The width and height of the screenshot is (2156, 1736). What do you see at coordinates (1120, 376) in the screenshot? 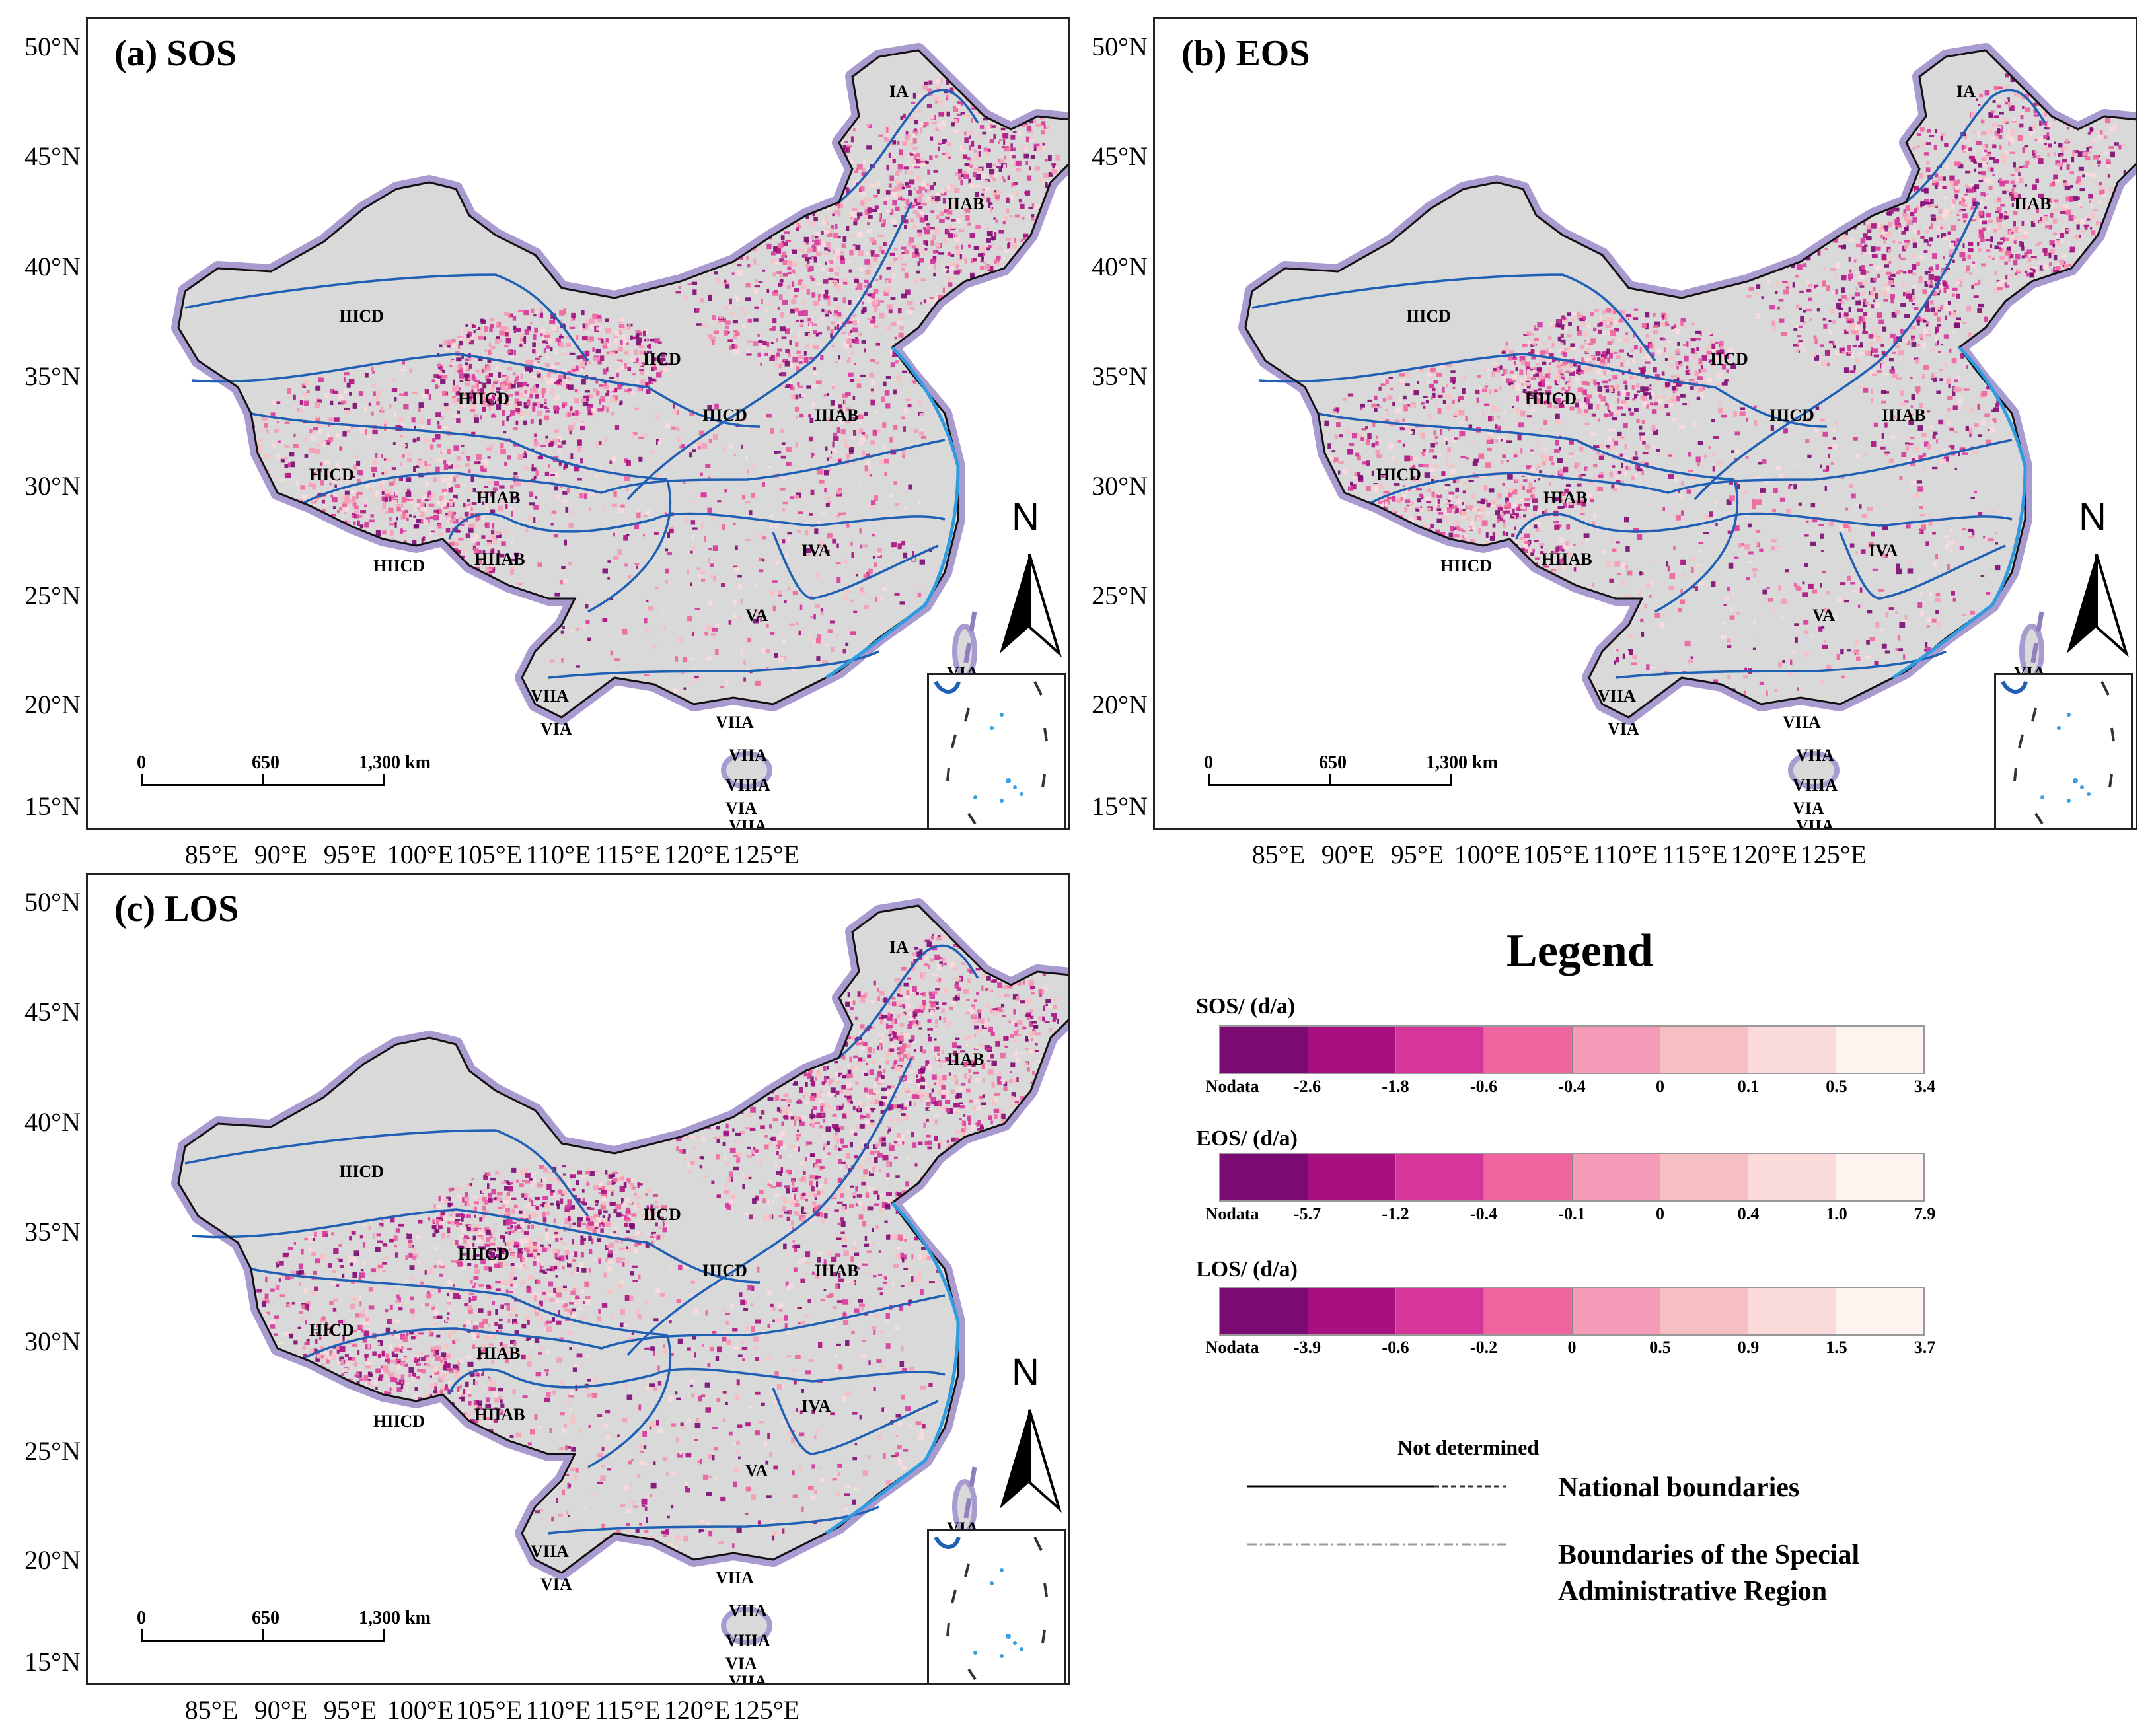
I see `latitude-label: 35°N` at bounding box center [1120, 376].